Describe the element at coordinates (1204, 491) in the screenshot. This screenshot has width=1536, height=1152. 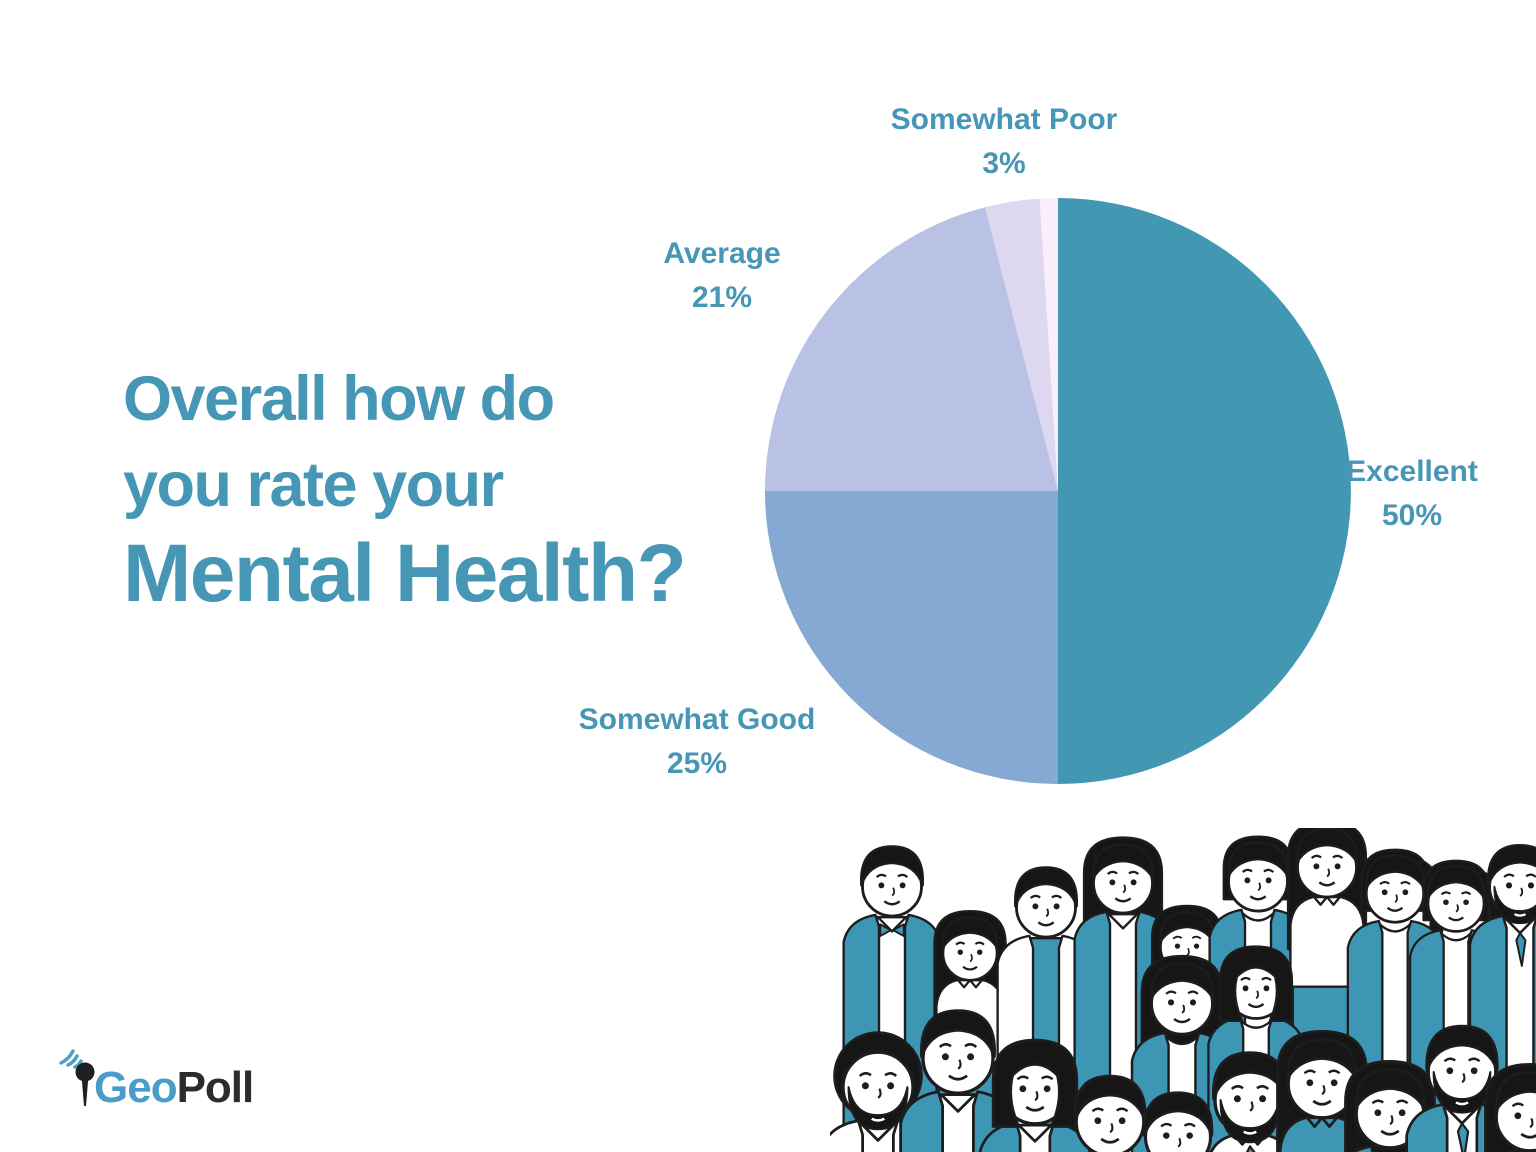
I see `pie-slice-excellent` at that location.